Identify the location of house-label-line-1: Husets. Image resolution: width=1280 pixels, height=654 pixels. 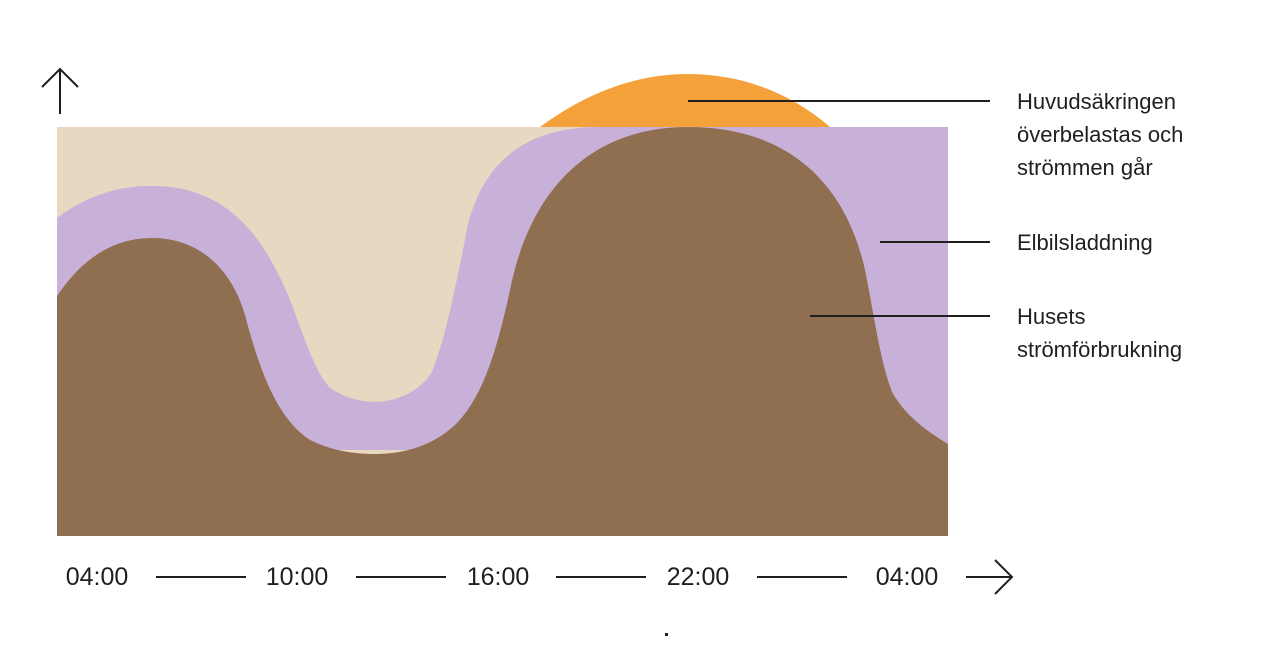
(1051, 316).